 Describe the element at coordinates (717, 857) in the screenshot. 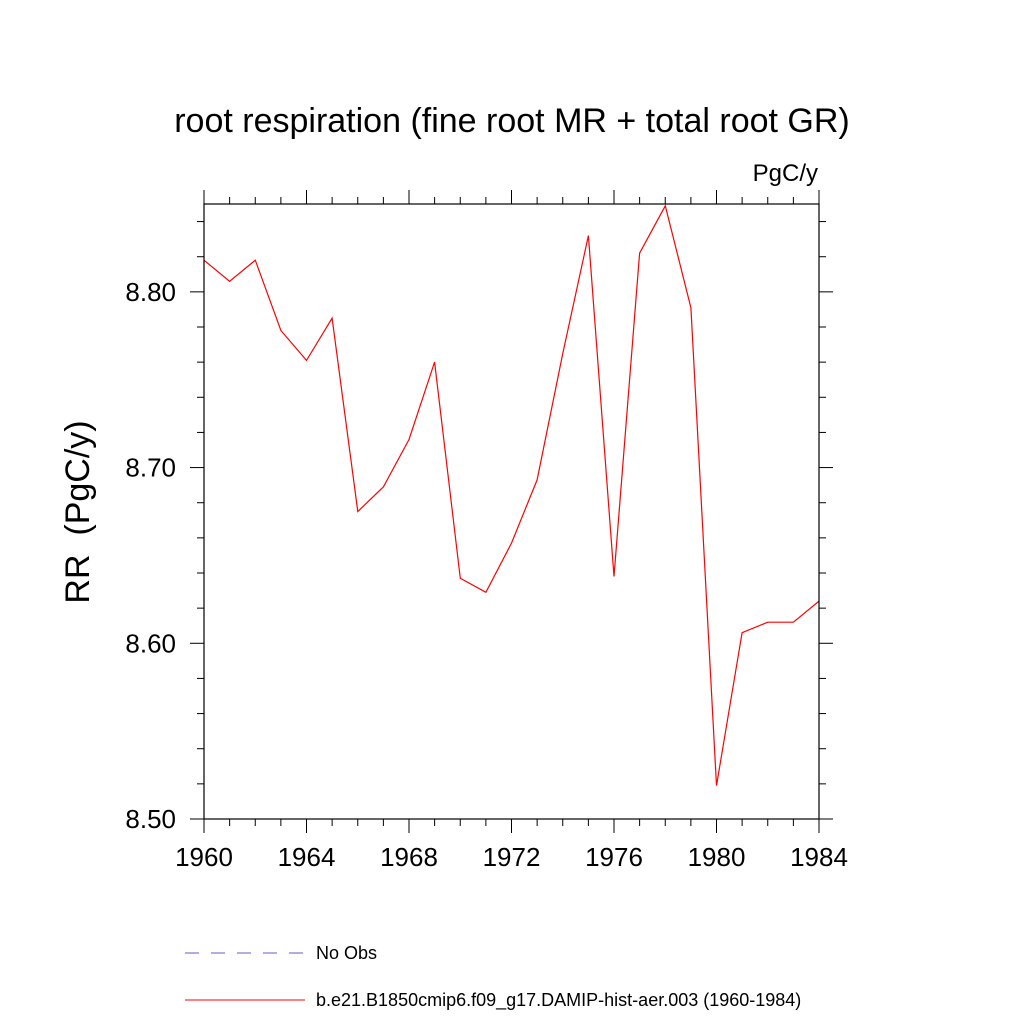

I see `x-tick-label: 1980` at that location.